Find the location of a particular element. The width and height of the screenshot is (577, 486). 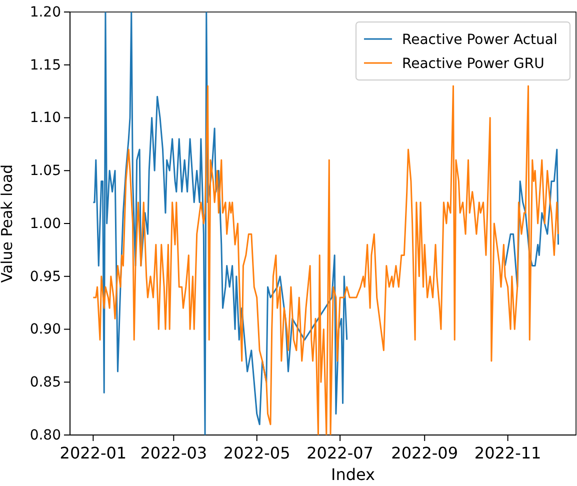

y-tick-label: 1.05 is located at coordinates (45, 171).